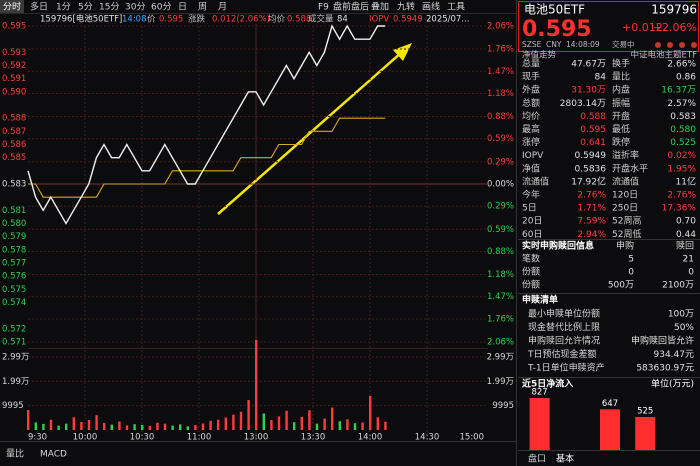  I want to click on tab: 多日, so click(39, 7).